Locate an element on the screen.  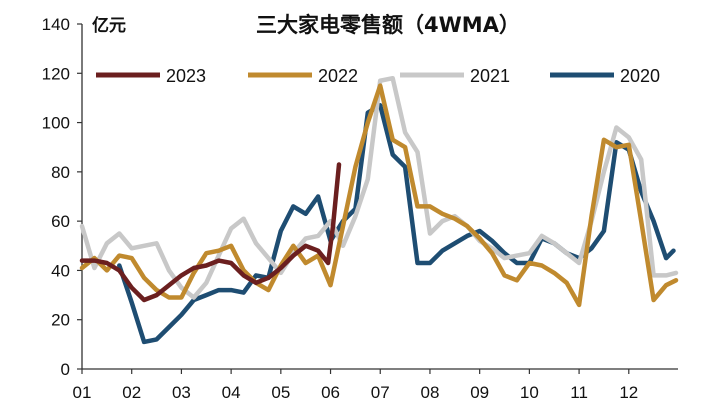
x-tick-label: 09 is located at coordinates (479, 392).